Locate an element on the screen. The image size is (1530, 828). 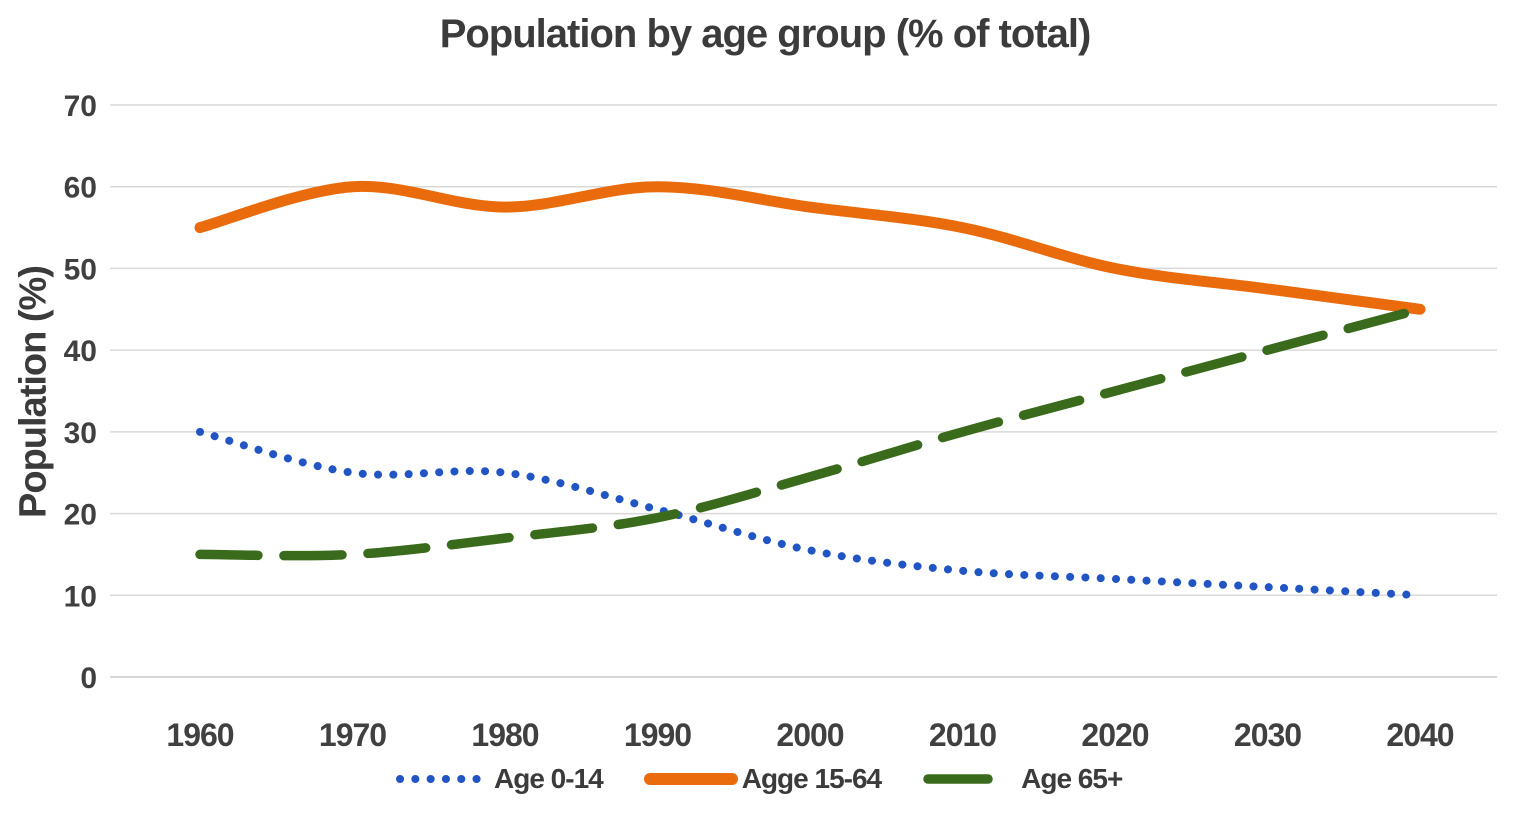
legend-swatch-dashed-line-icon is located at coordinates (958, 779).